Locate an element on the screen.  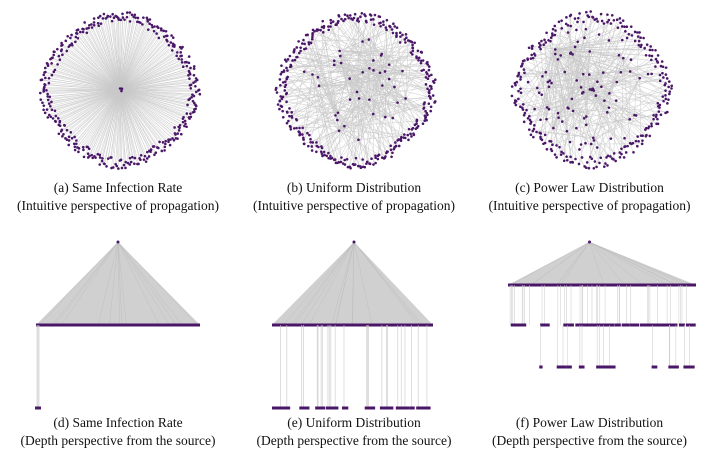
caption-a-title: (a) Same Infection Rate is located at coordinates (118, 187).